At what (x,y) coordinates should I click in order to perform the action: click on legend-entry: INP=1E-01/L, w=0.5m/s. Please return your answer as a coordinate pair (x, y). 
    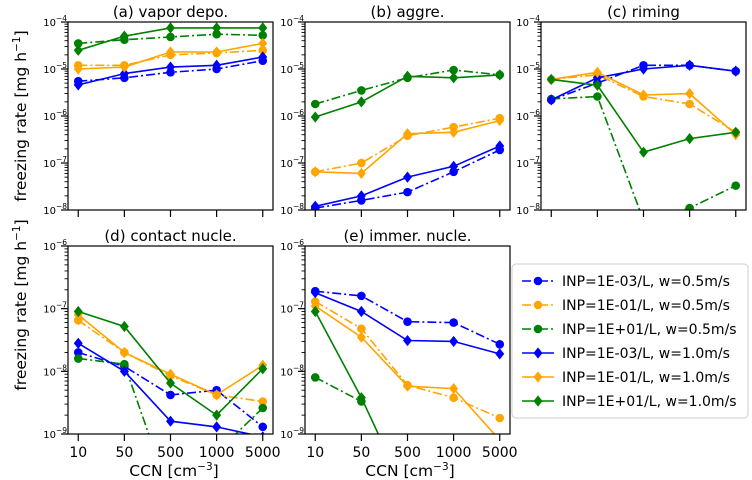
    Looking at the image, I should click on (626, 306).